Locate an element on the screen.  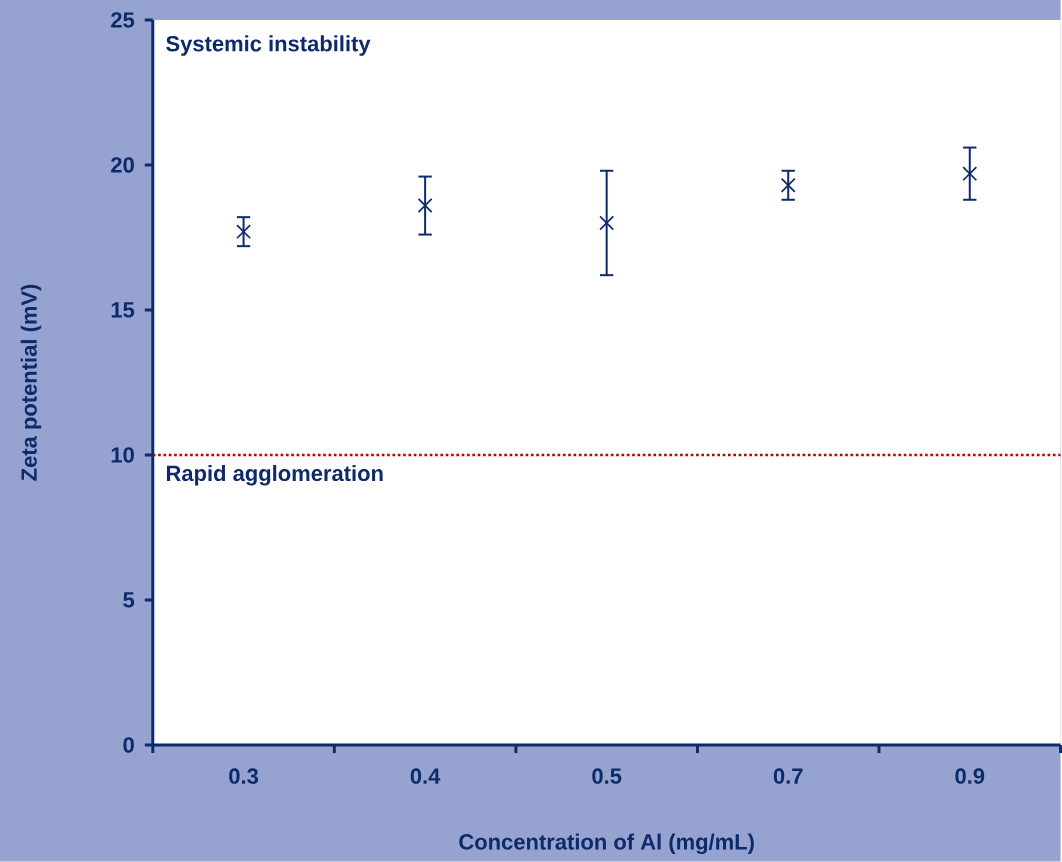
y-tick-label: 10 is located at coordinates (122, 455).